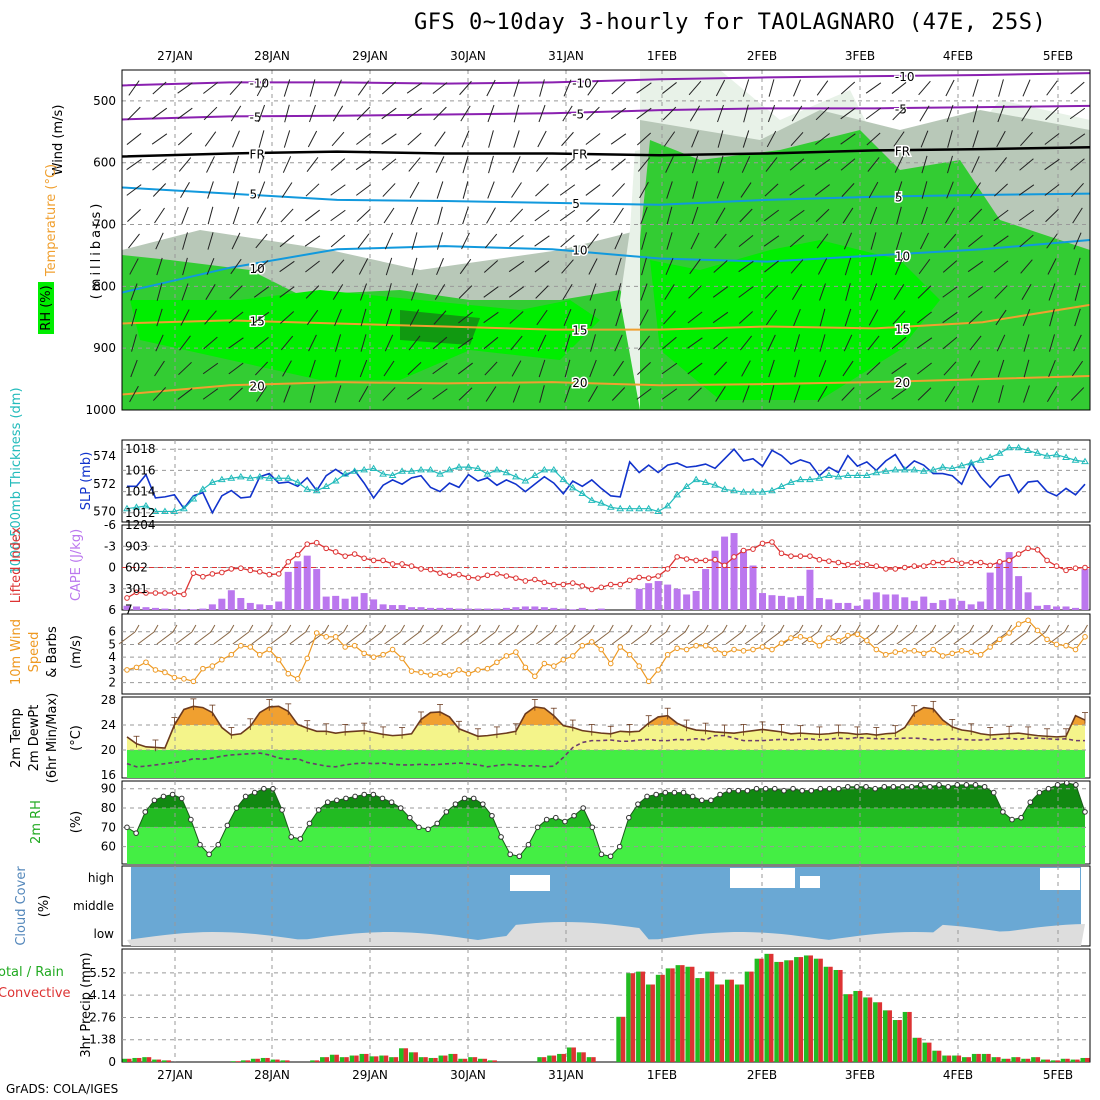  I want to click on wind-axis-label: Wind (m/s), so click(58, 140).